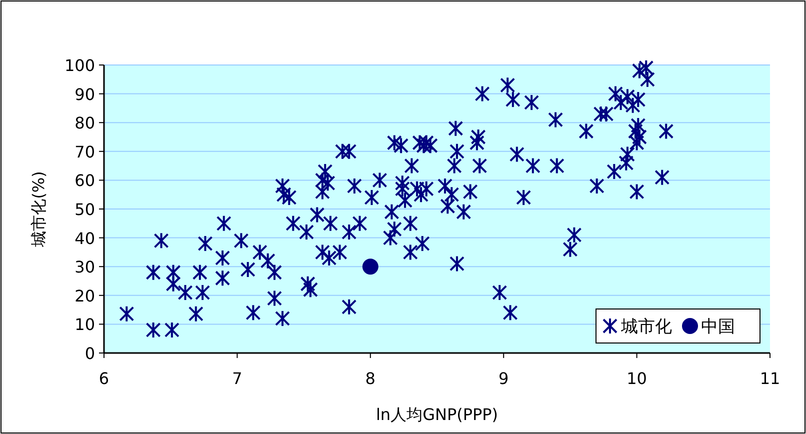  What do you see at coordinates (84, 267) in the screenshot?
I see `y-tick-label: 30` at bounding box center [84, 267].